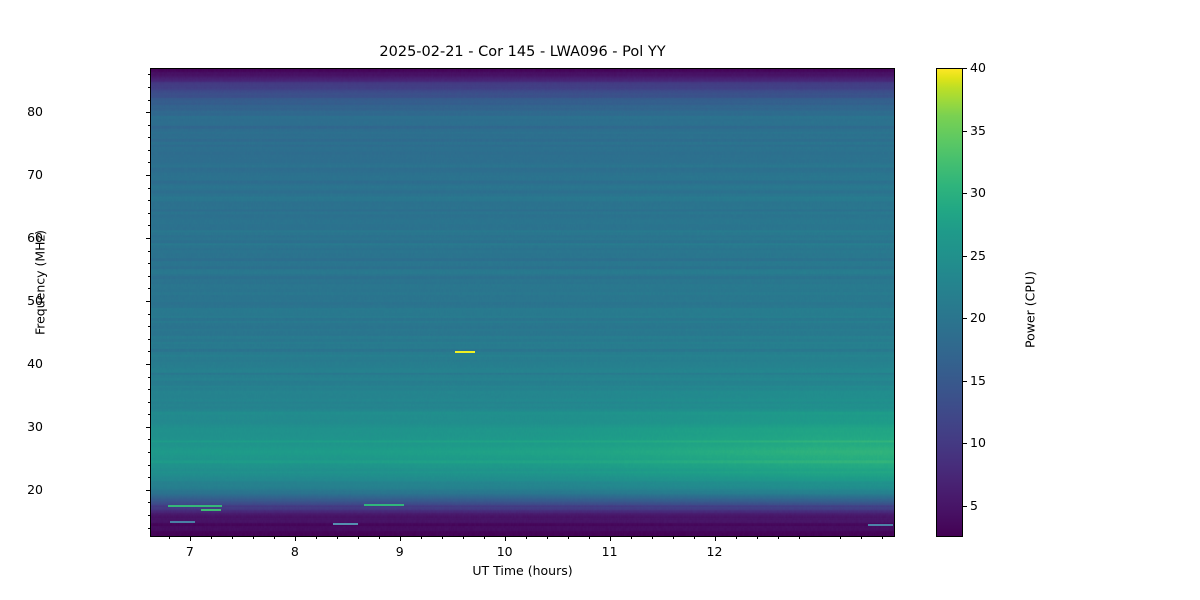 Image resolution: width=1200 pixels, height=600 pixels. I want to click on colorbar-label: Power (CPU), so click(1030, 309).